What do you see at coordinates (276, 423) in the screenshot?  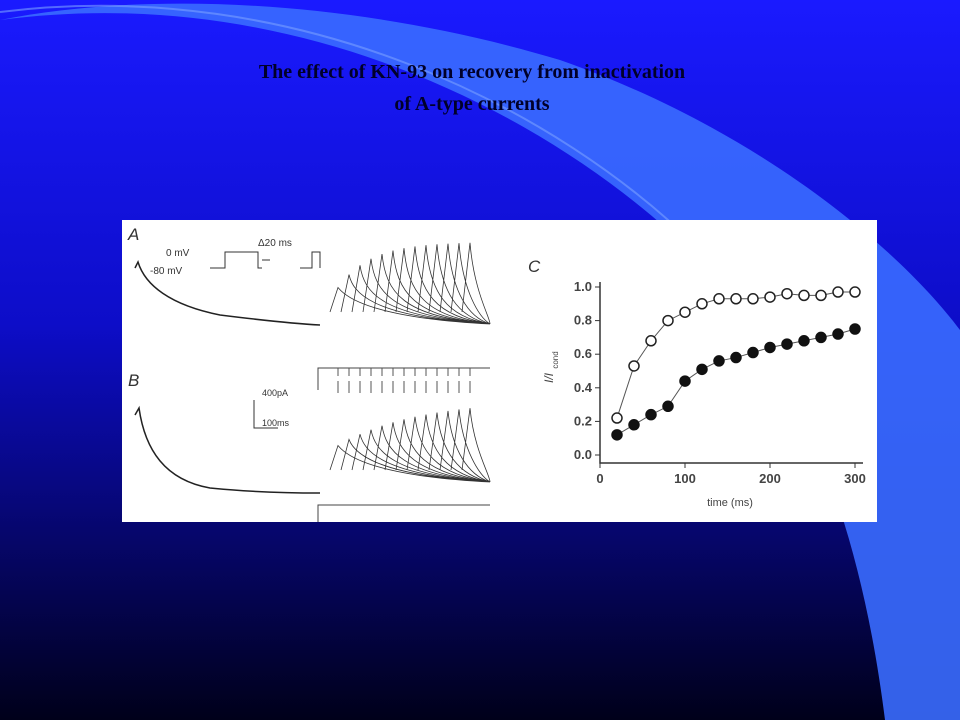 I see `annotation: 100ms` at bounding box center [276, 423].